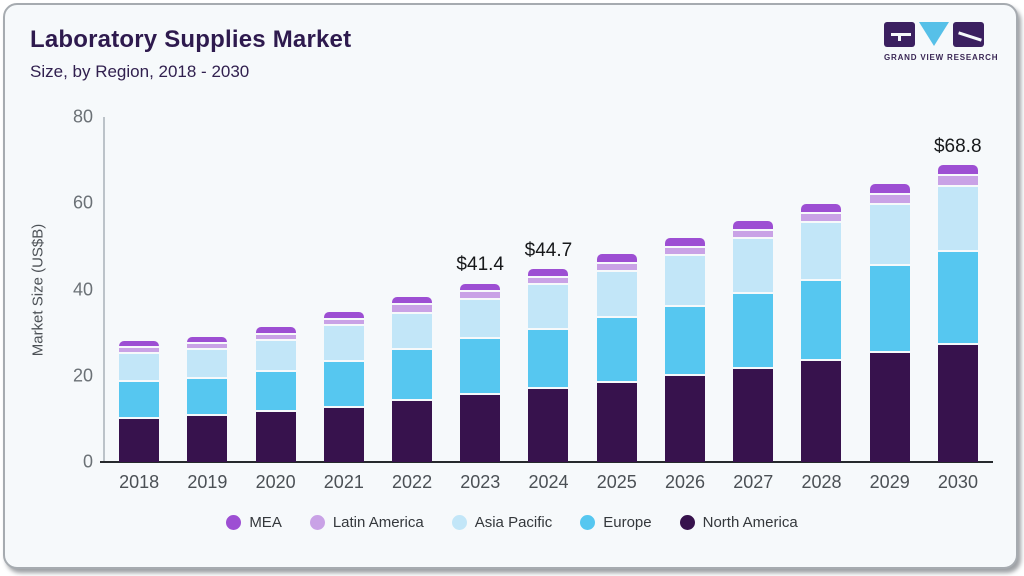 The image size is (1024, 576). I want to click on bar-segment-mea-2020, so click(275, 330).